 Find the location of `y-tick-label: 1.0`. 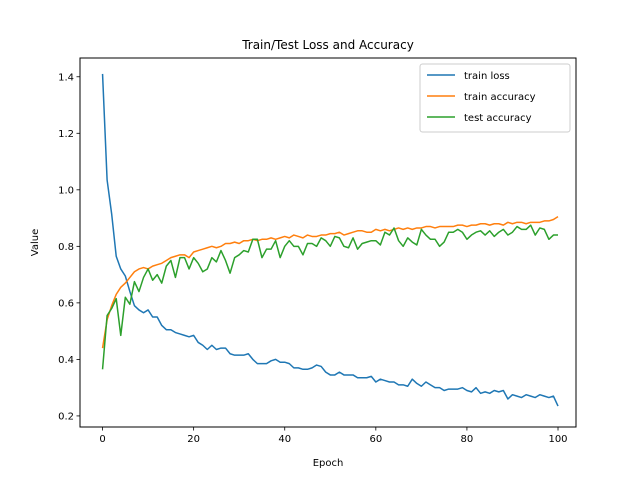

y-tick-label: 1.0 is located at coordinates (66, 190).